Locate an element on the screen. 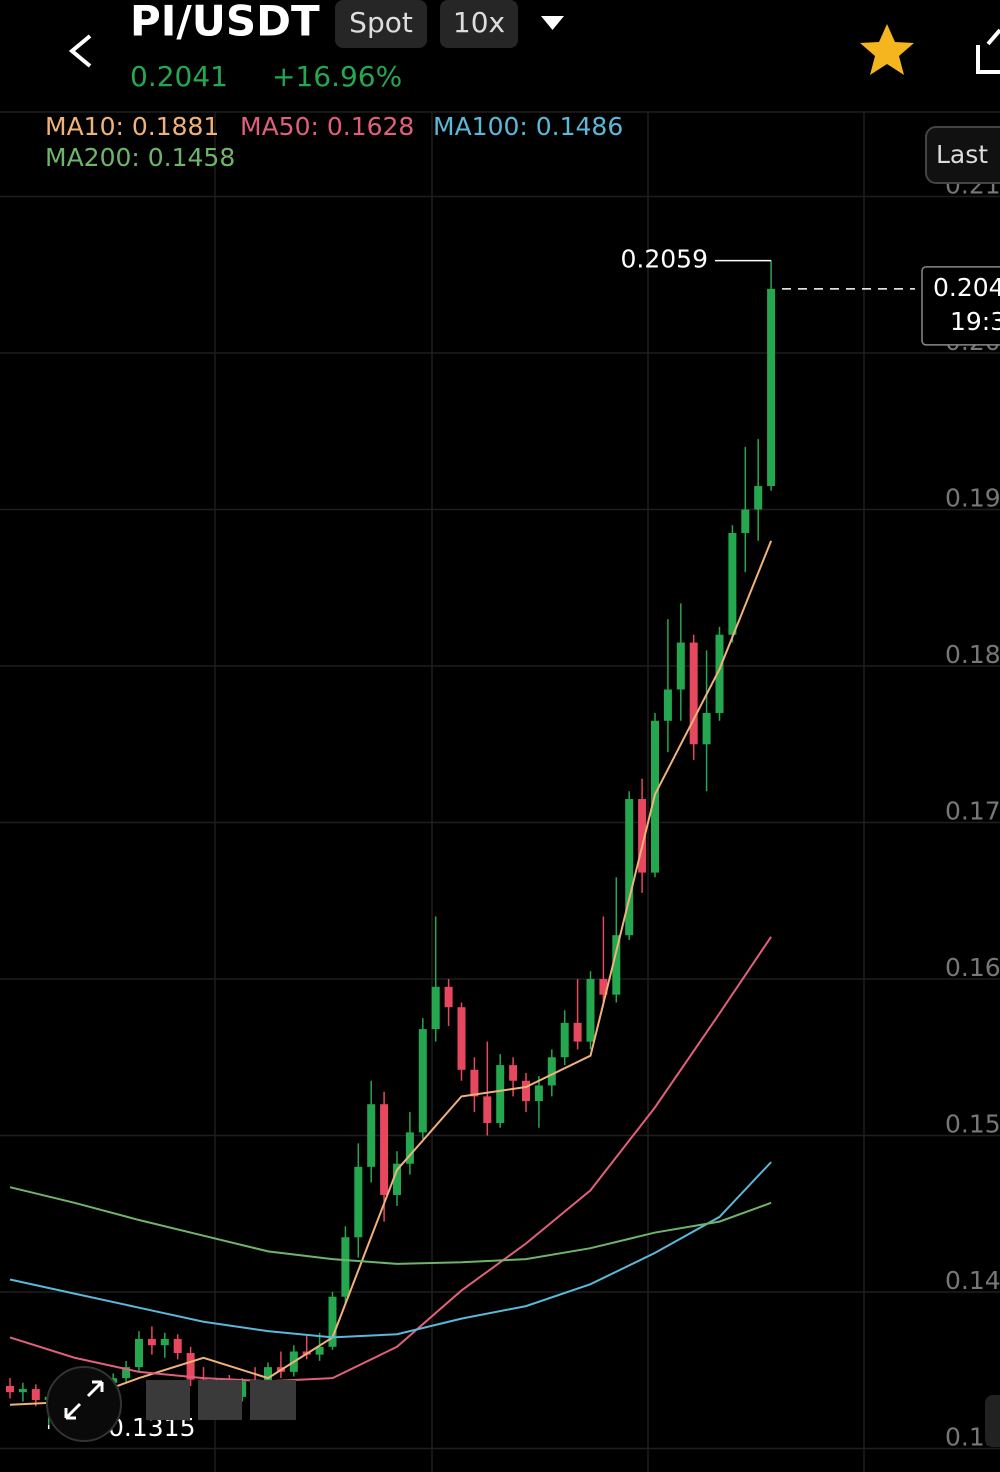 This screenshot has width=1000, height=1472. leverage-badge is located at coordinates (479, 24).